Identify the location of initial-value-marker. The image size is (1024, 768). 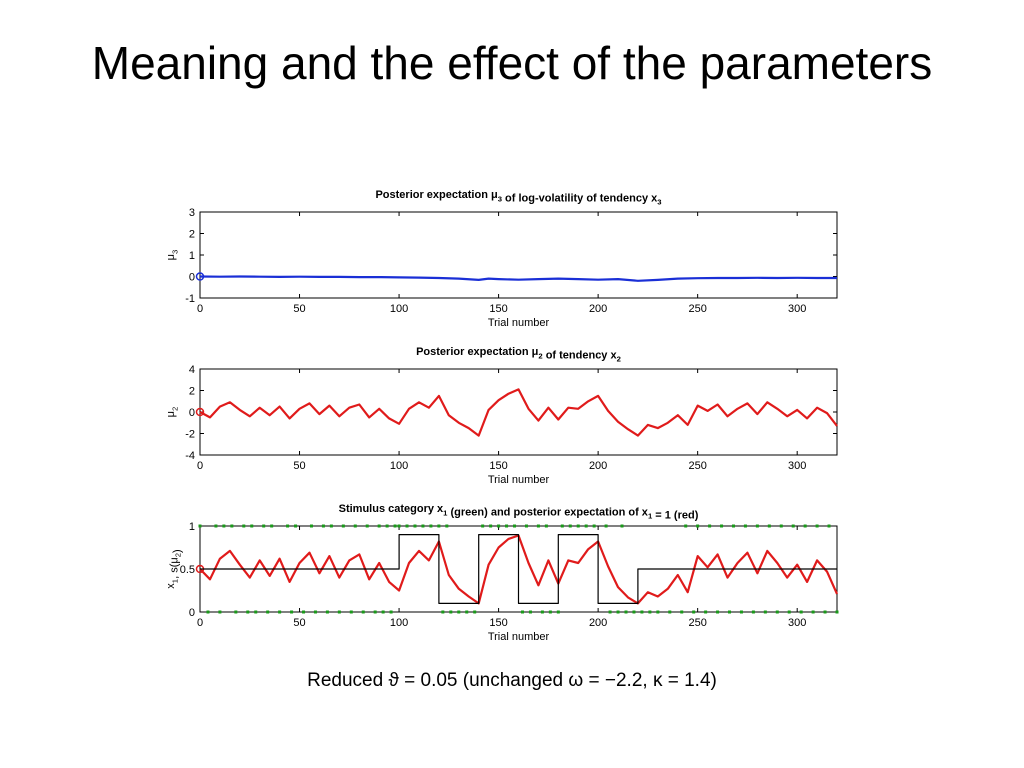
(200, 276).